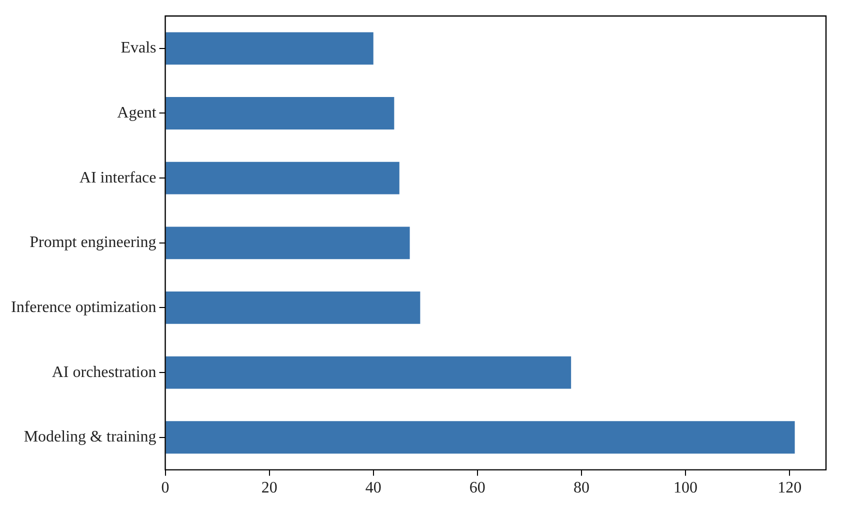 The image size is (844, 505). Describe the element at coordinates (117, 177) in the screenshot. I see `y-tick-label: AI interface` at that location.